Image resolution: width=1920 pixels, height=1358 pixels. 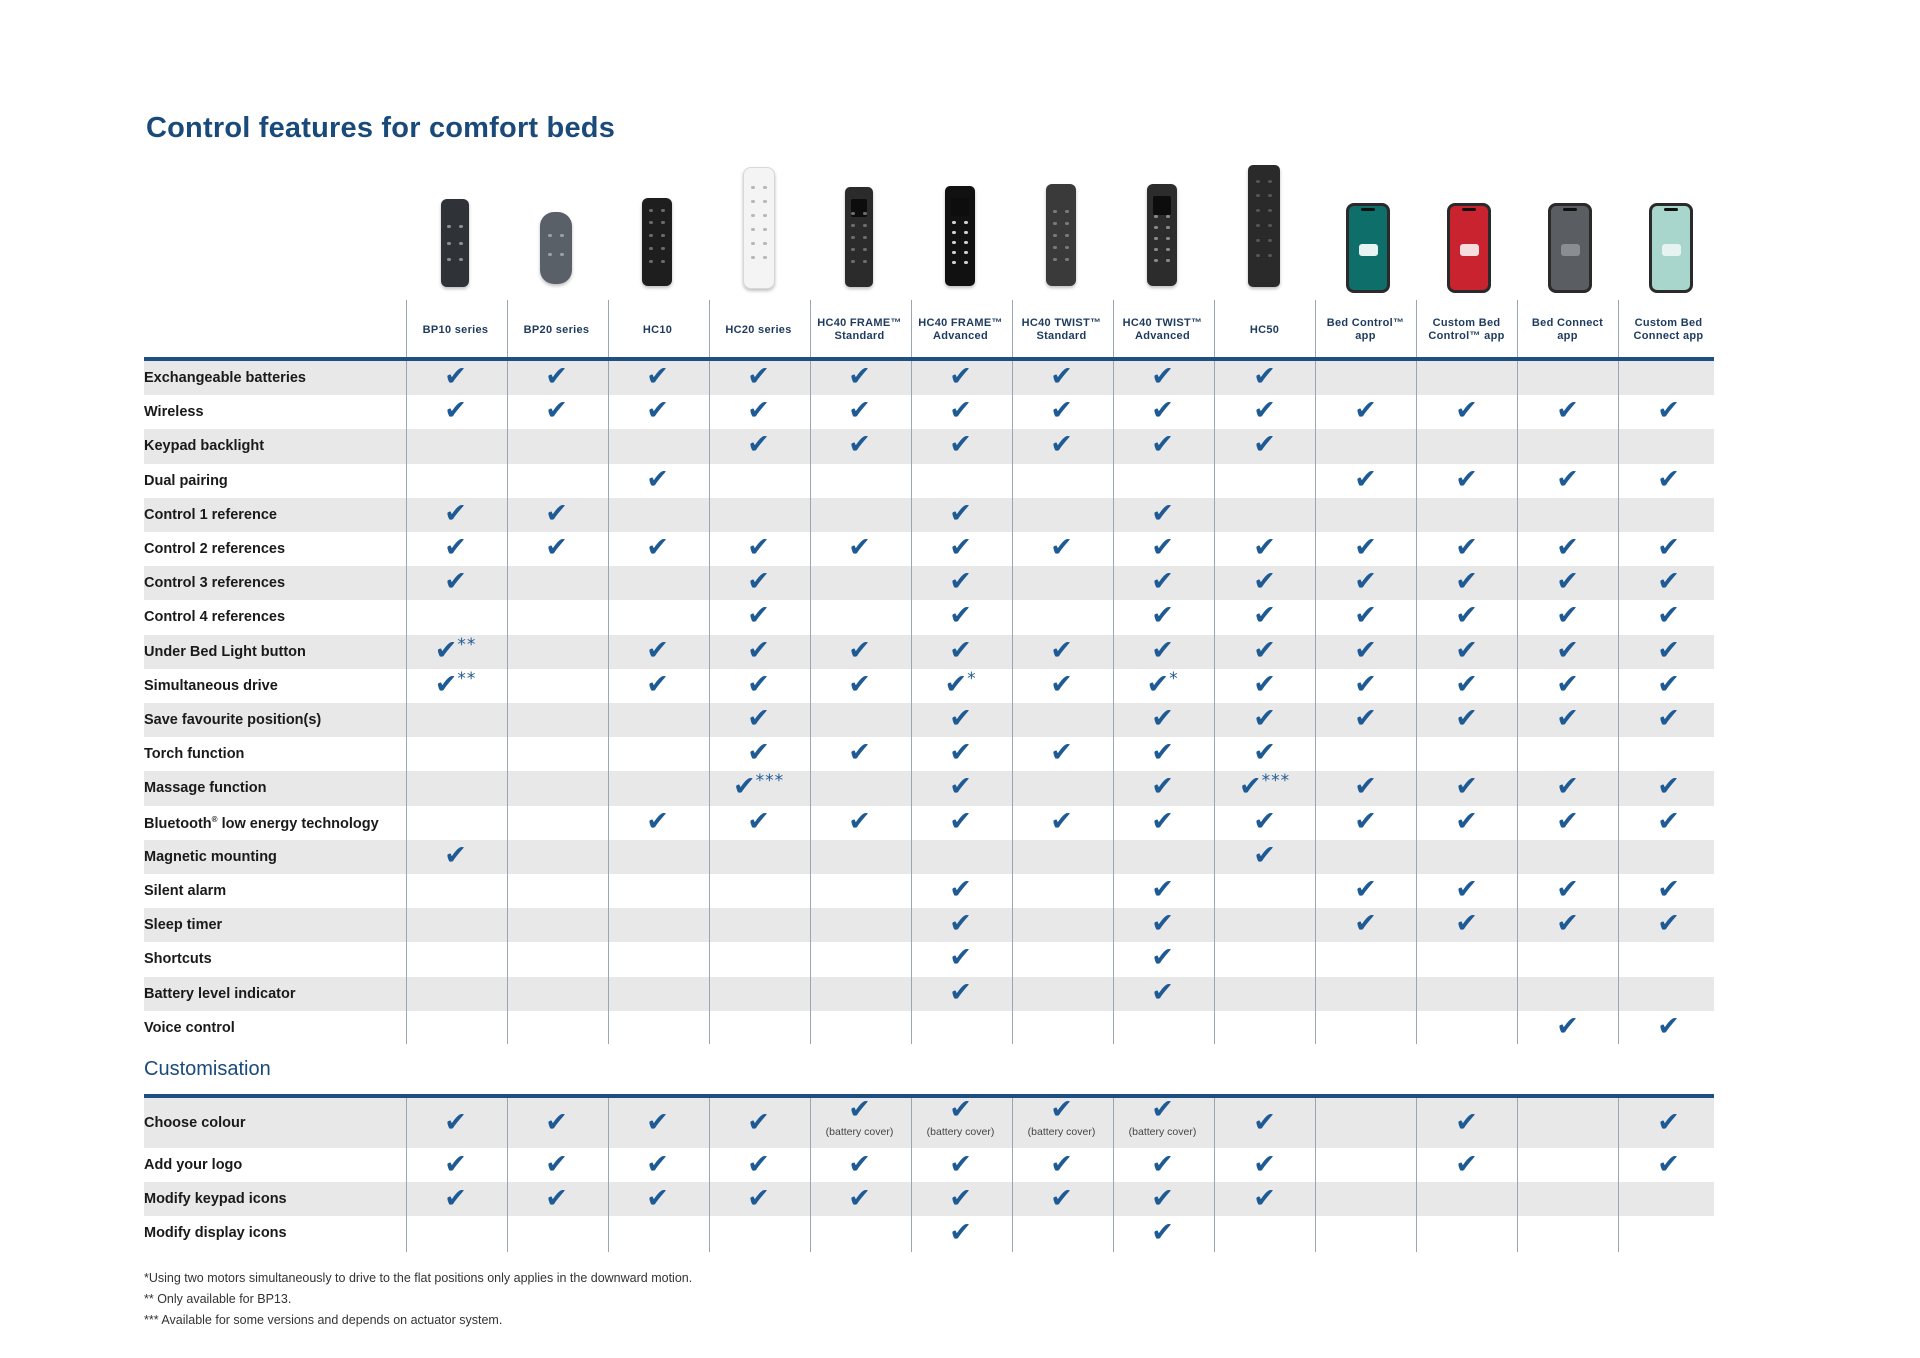 I want to click on column-header: HC20 series, so click(x=758, y=330).